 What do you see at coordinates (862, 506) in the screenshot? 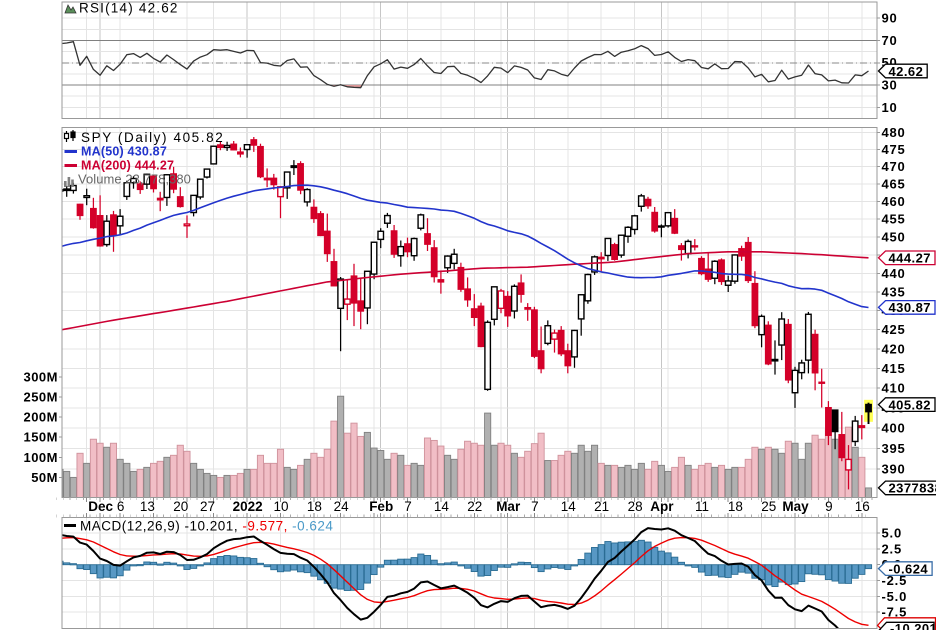
I see `svg-text: 16` at bounding box center [862, 506].